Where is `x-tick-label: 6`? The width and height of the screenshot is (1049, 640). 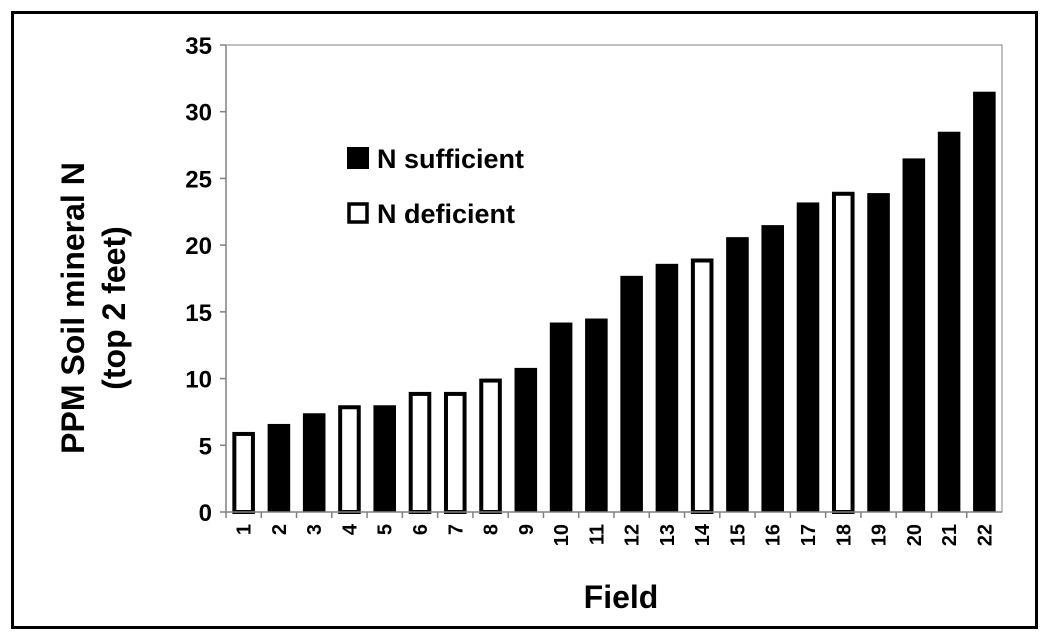 x-tick-label: 6 is located at coordinates (421, 529).